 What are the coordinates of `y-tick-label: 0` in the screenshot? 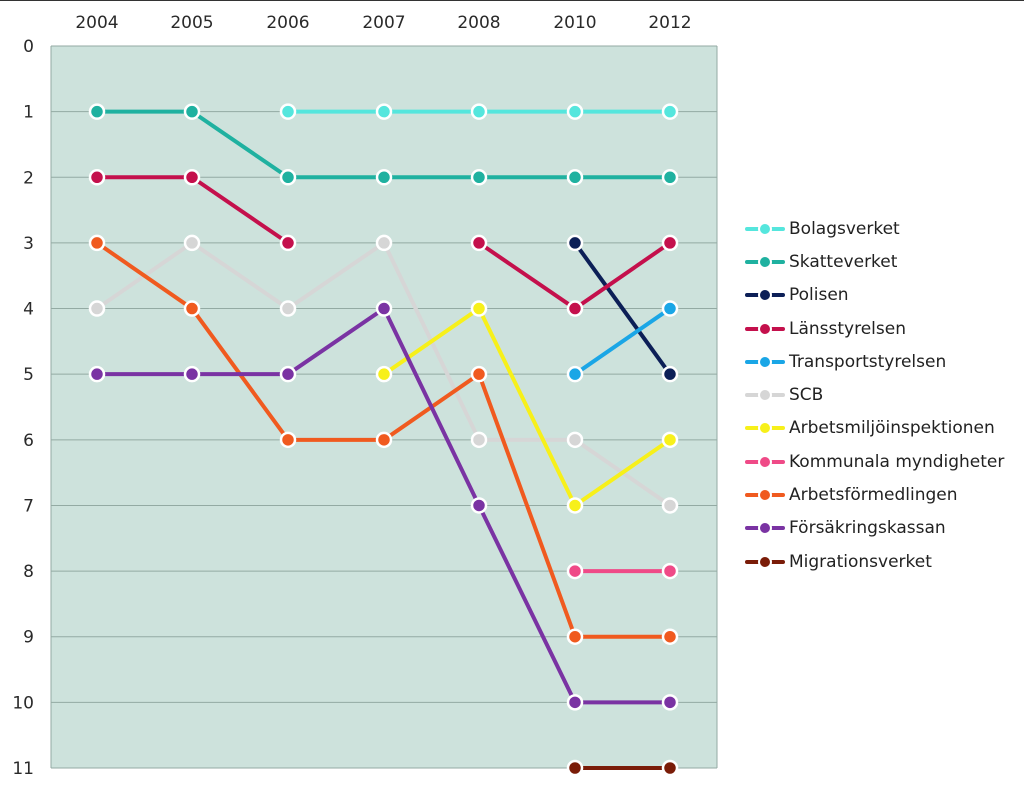 It's located at (28, 47).